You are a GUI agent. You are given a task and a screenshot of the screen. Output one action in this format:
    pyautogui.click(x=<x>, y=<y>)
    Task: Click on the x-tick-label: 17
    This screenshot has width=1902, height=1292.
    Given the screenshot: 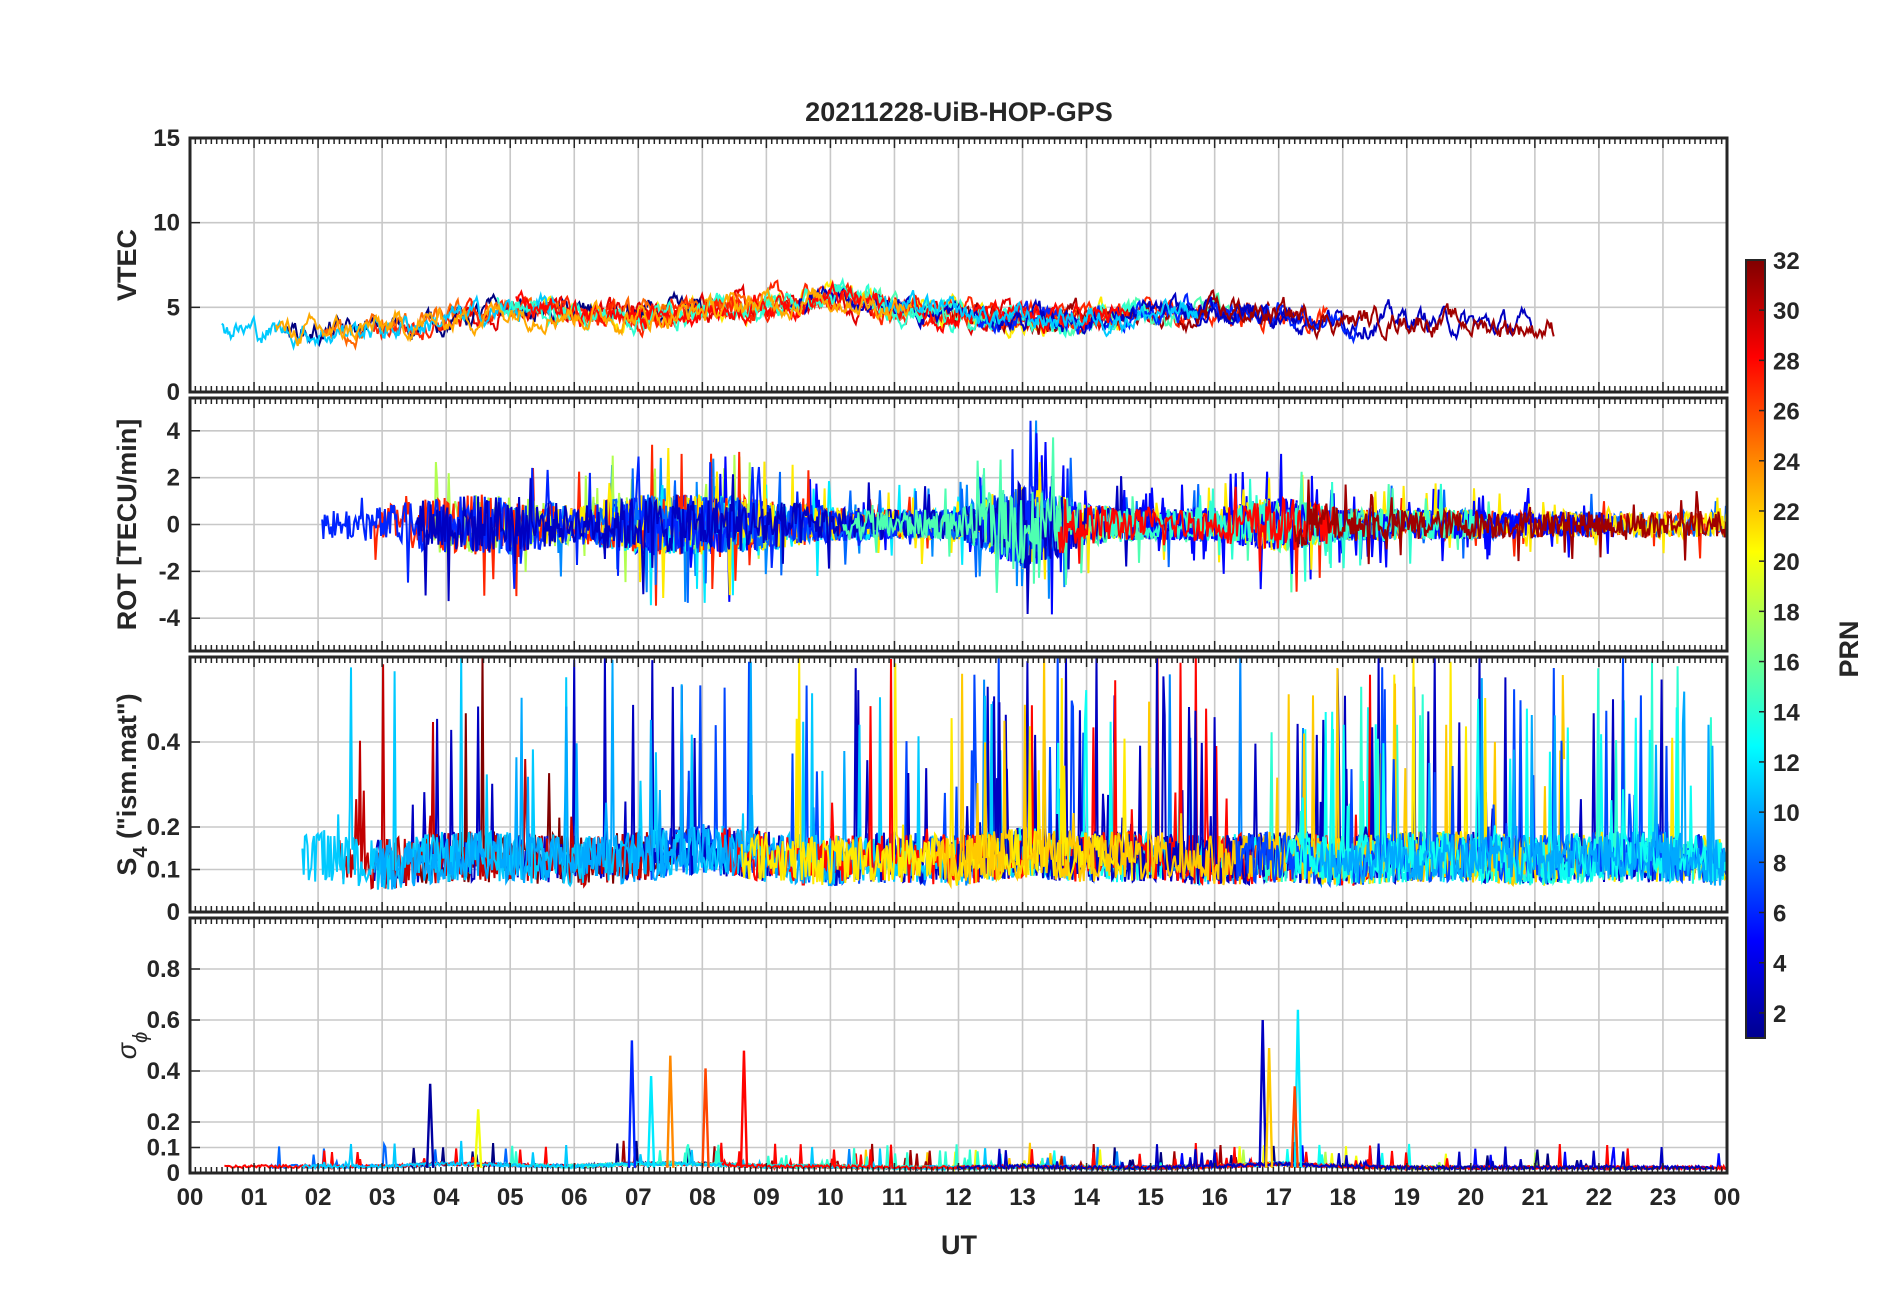 What is the action you would take?
    pyautogui.click(x=1278, y=1197)
    